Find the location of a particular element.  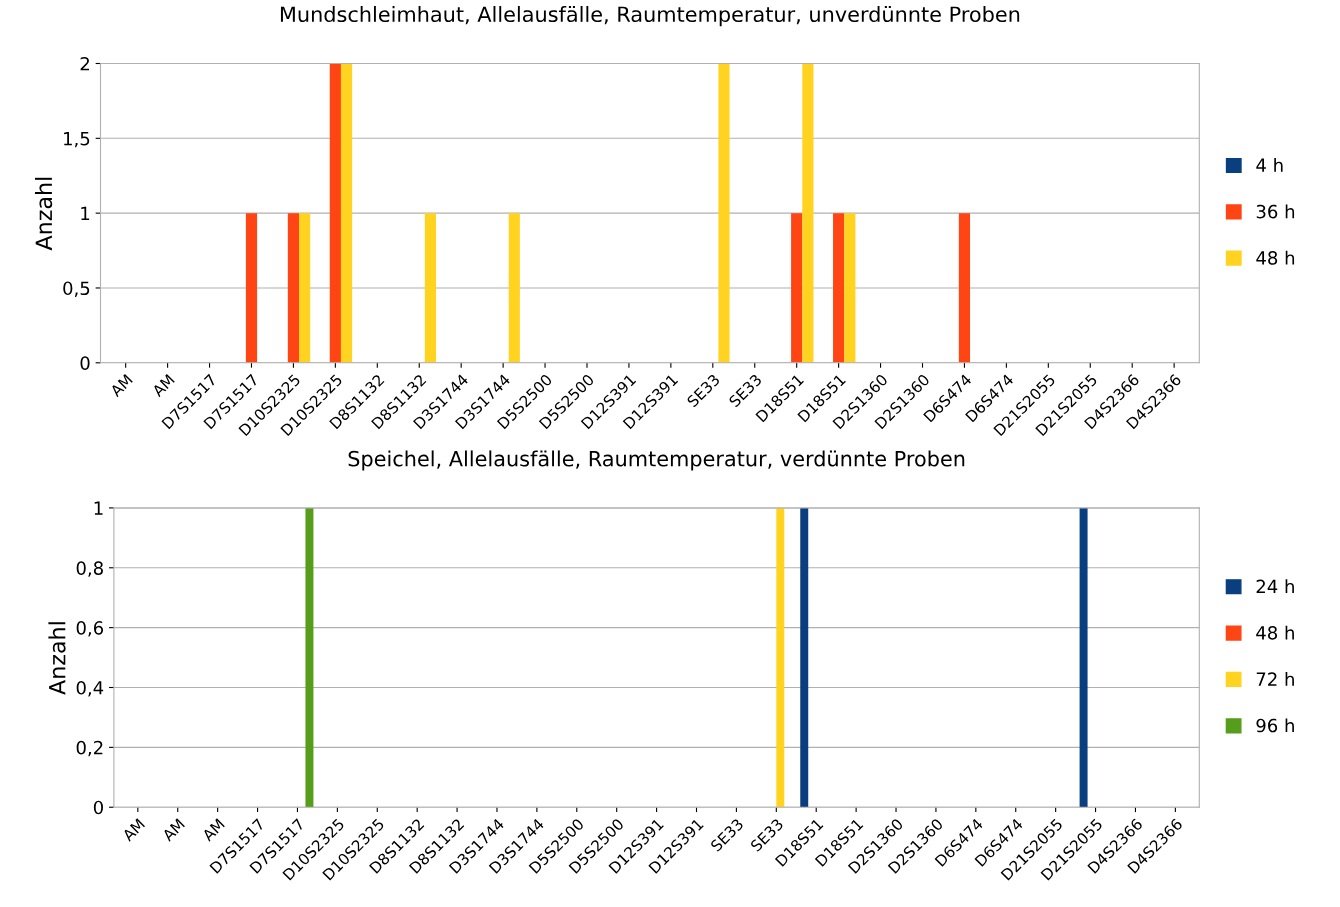

legend-label: 72 h is located at coordinates (1275, 679).